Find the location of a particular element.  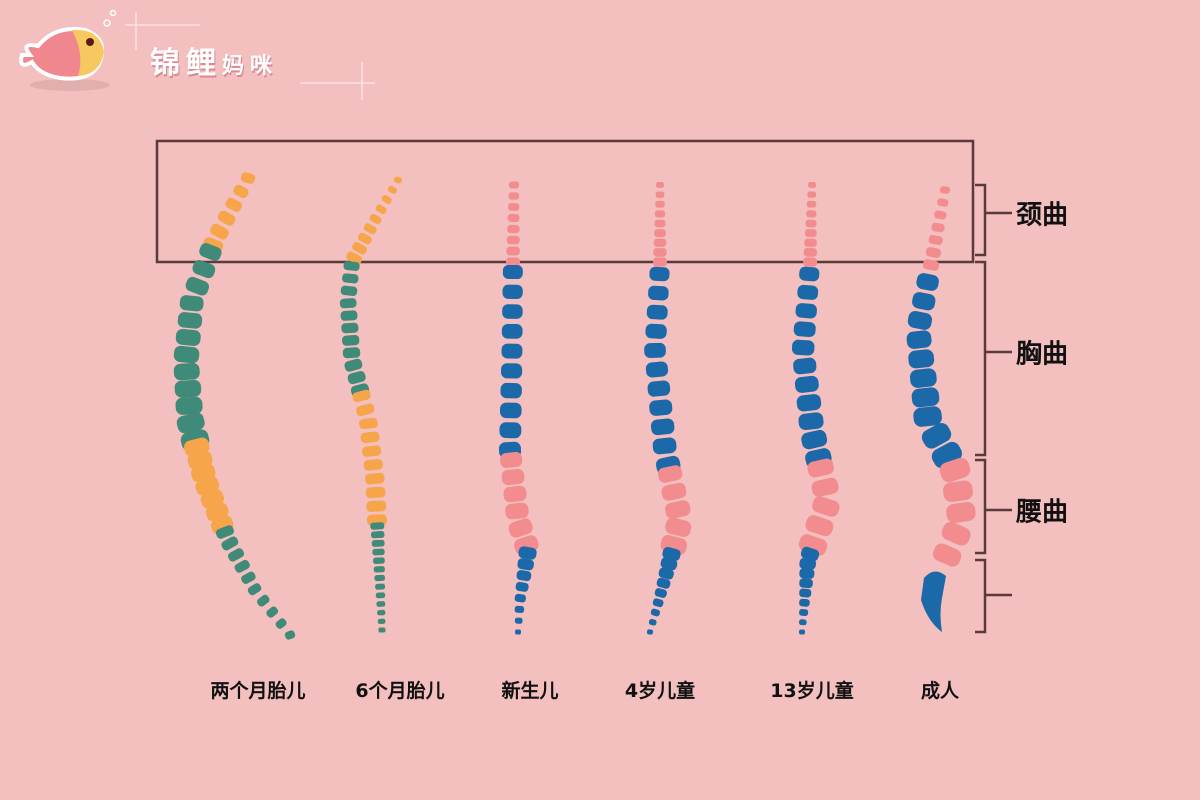

spine-newborn is located at coordinates (518, 408).